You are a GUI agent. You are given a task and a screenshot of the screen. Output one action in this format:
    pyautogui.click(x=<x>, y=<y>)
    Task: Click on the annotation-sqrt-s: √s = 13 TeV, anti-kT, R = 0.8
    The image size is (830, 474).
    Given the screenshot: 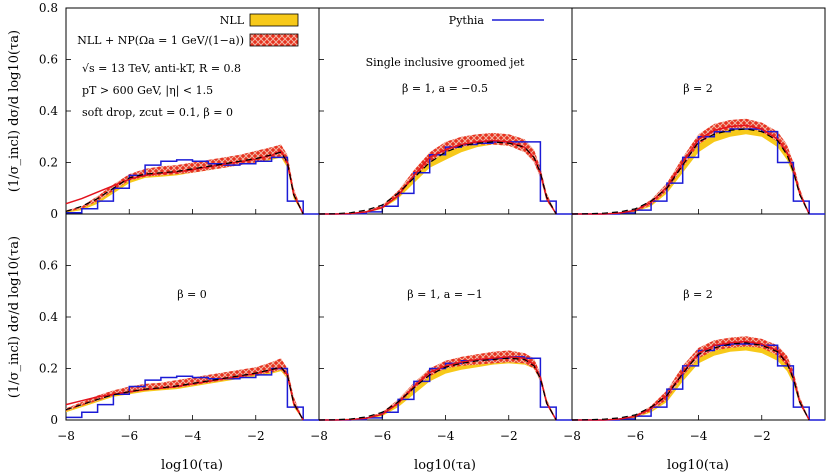 What is the action you would take?
    pyautogui.click(x=161, y=68)
    